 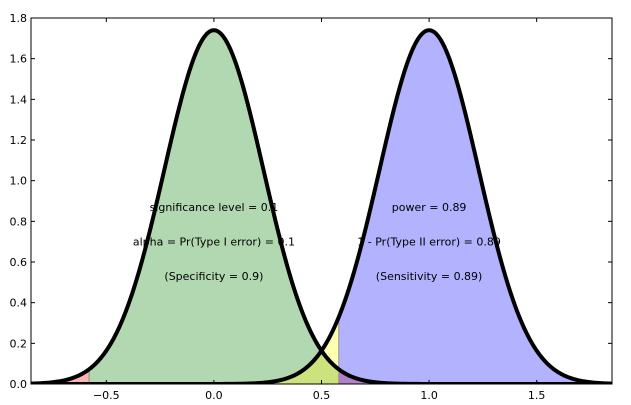 I want to click on annotation-text: power = 0.89, so click(x=429, y=207).